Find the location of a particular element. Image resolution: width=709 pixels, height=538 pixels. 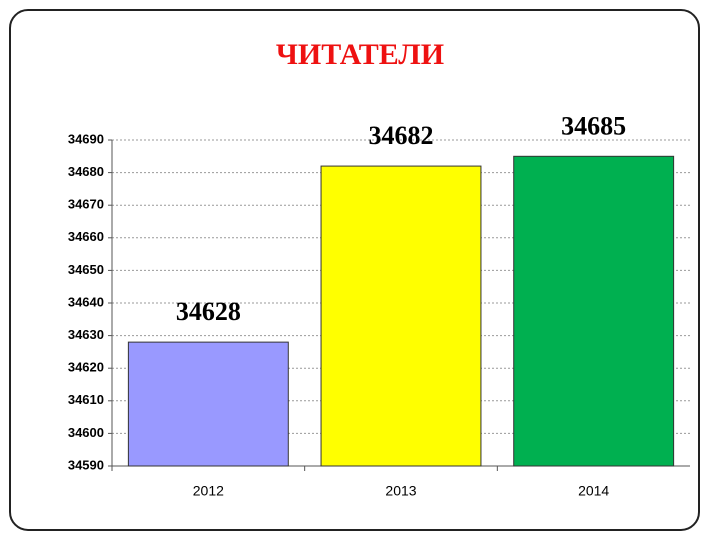

y-tick-label: 34680 is located at coordinates (86, 171).